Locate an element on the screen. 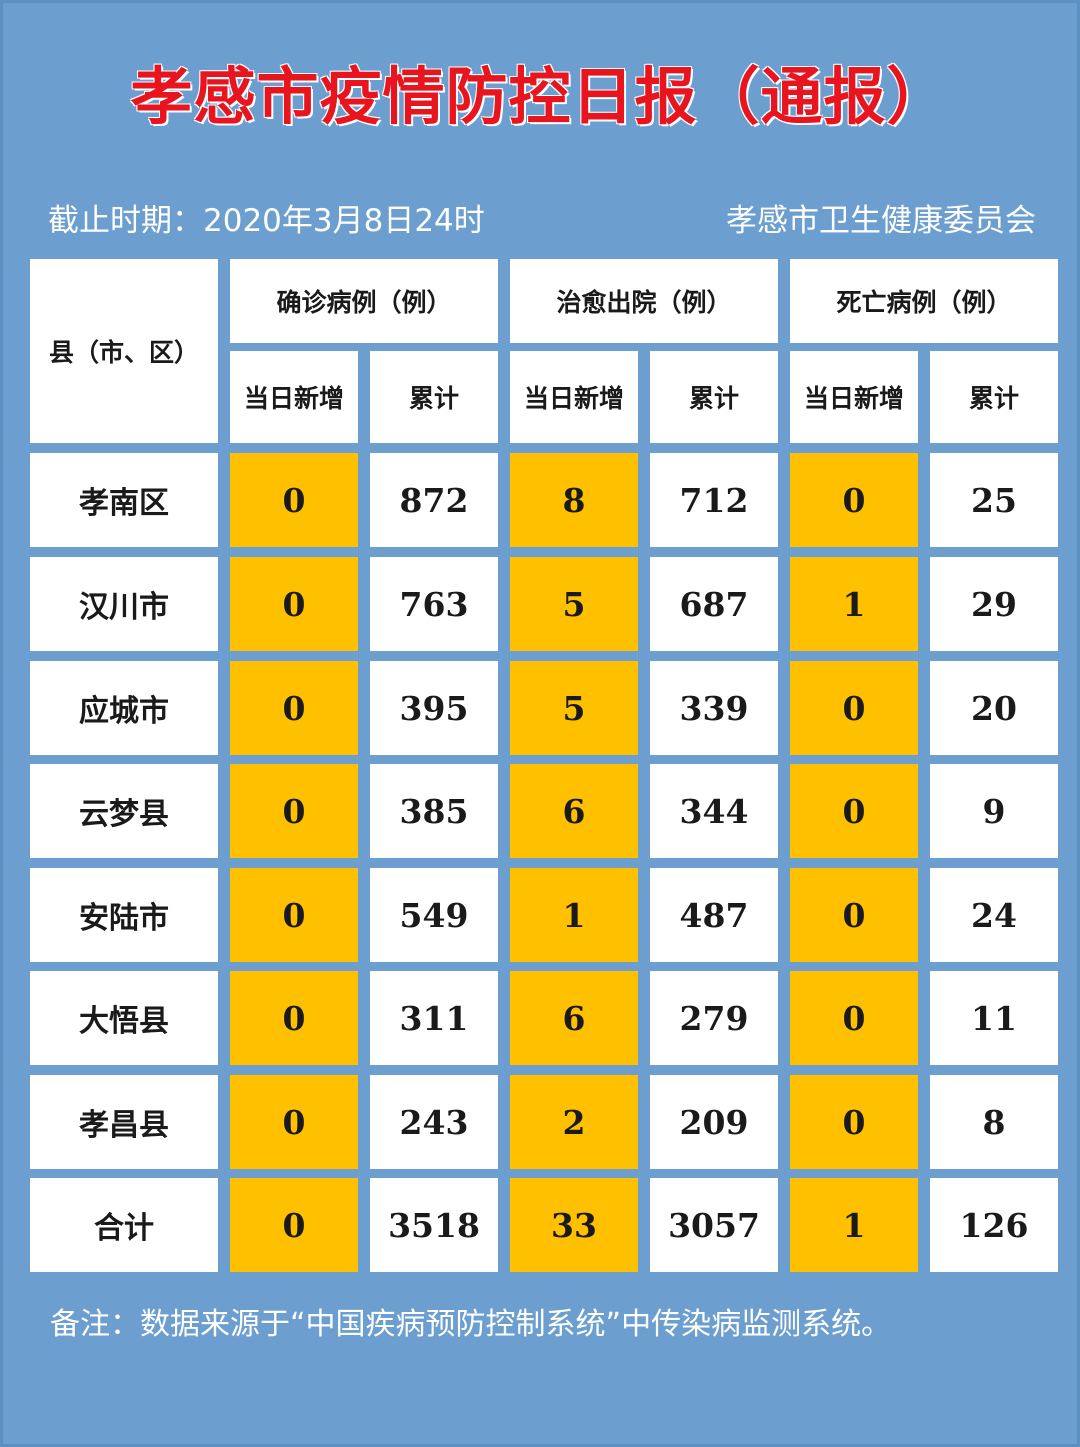 This screenshot has width=1080, height=1447. recovered-total-cell: 339 is located at coordinates (714, 708).